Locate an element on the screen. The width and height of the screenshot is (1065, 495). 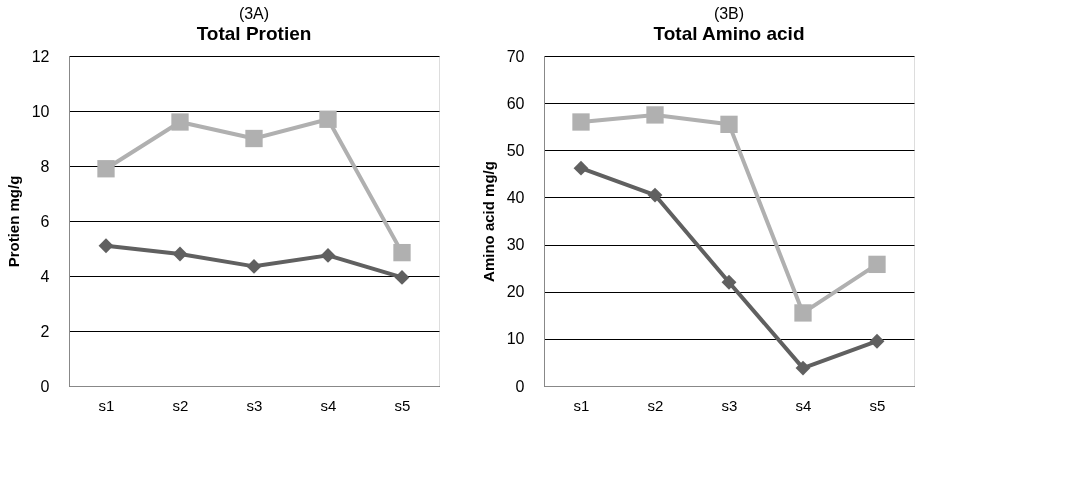
y-tick-label: 2 is located at coordinates (45, 331).